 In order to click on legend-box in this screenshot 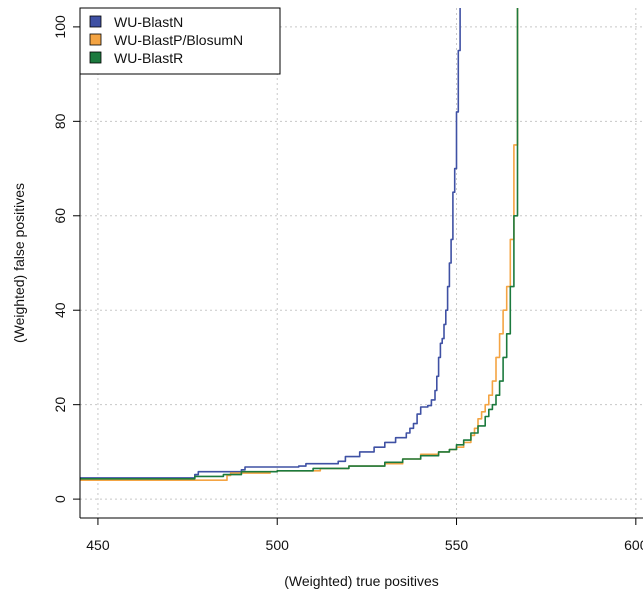, I will do `click(180, 41)`.